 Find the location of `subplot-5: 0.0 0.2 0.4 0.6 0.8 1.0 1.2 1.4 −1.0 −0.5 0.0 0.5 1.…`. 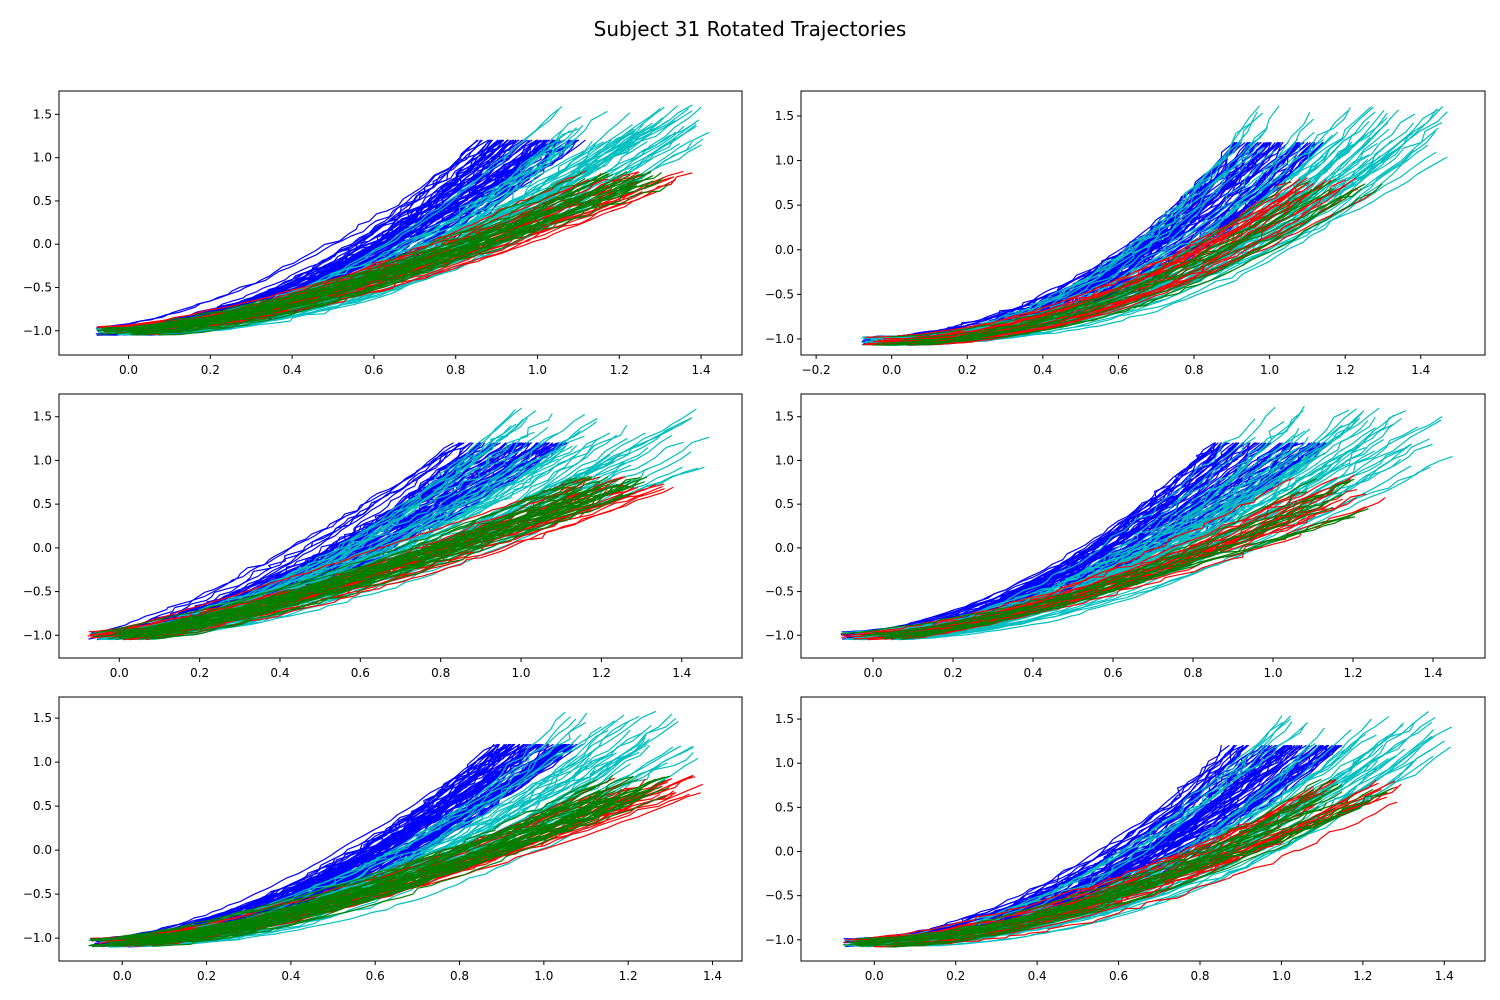

subplot-5: 0.0 0.2 0.4 0.6 0.8 1.0 1.2 1.4 −1.0 −0.5 0.0 0.5 1.… is located at coordinates (383, 839).